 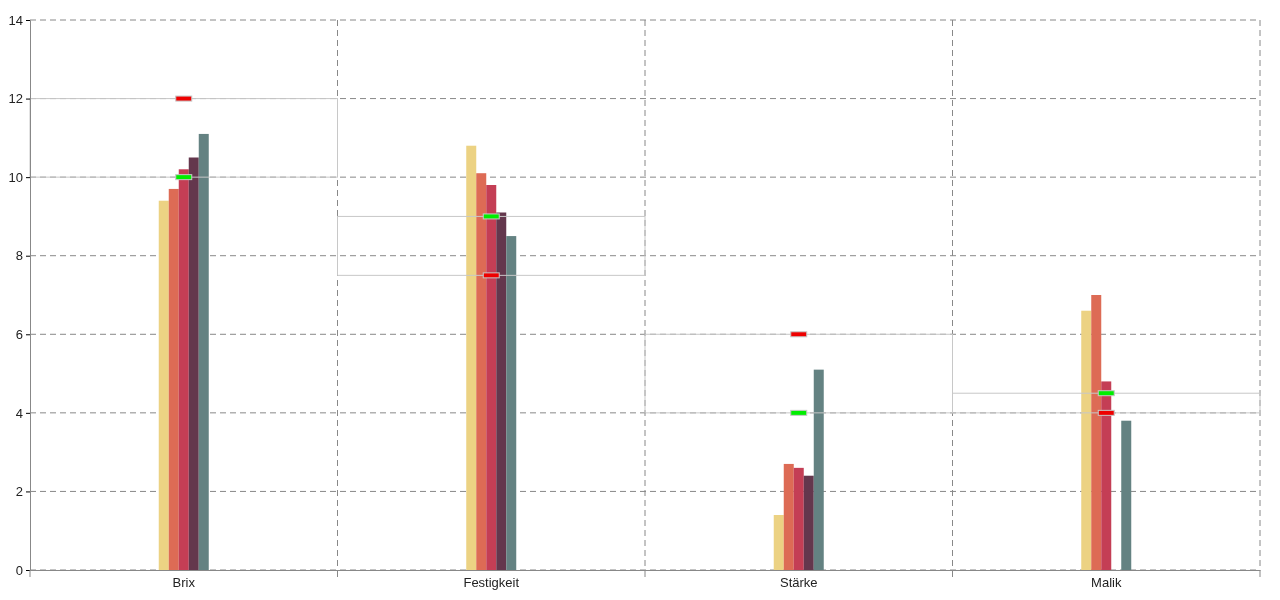 What do you see at coordinates (19, 334) in the screenshot?
I see `y-tick-label: 6` at bounding box center [19, 334].